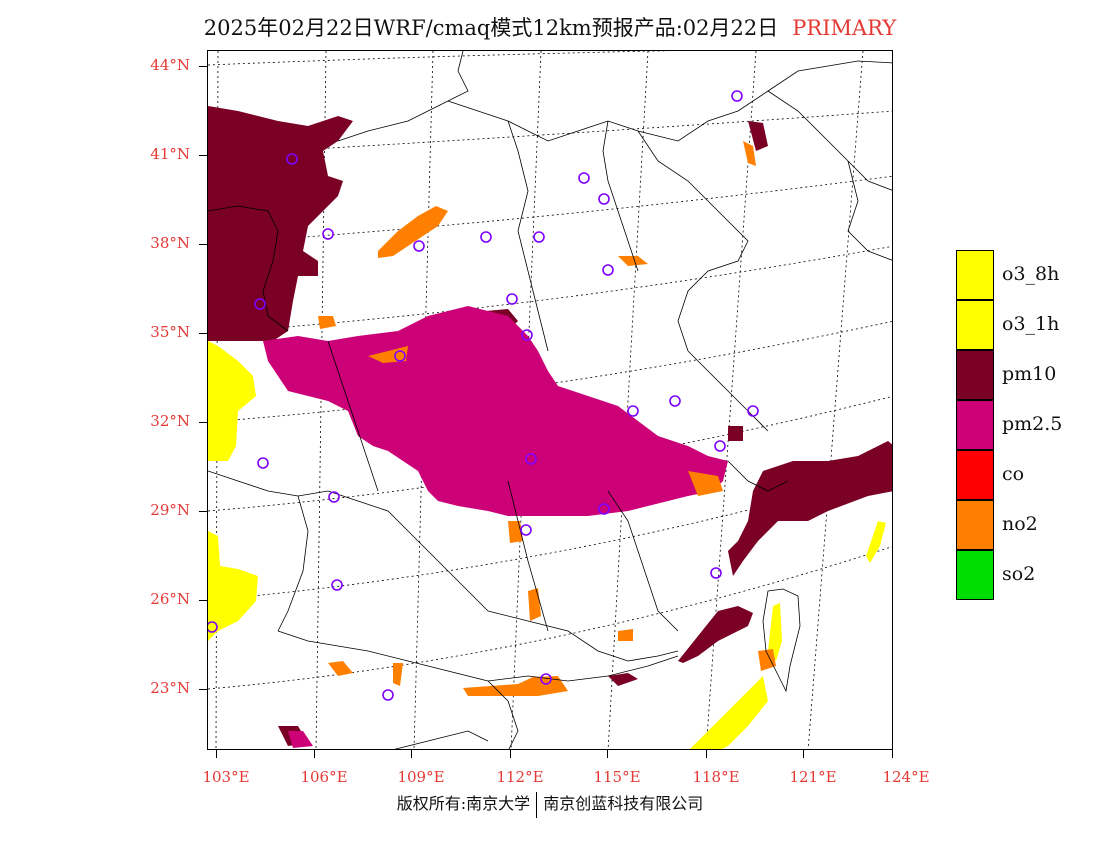 This screenshot has height=850, width=1100. I want to click on lat-label-44: 44°N, so click(170, 65).